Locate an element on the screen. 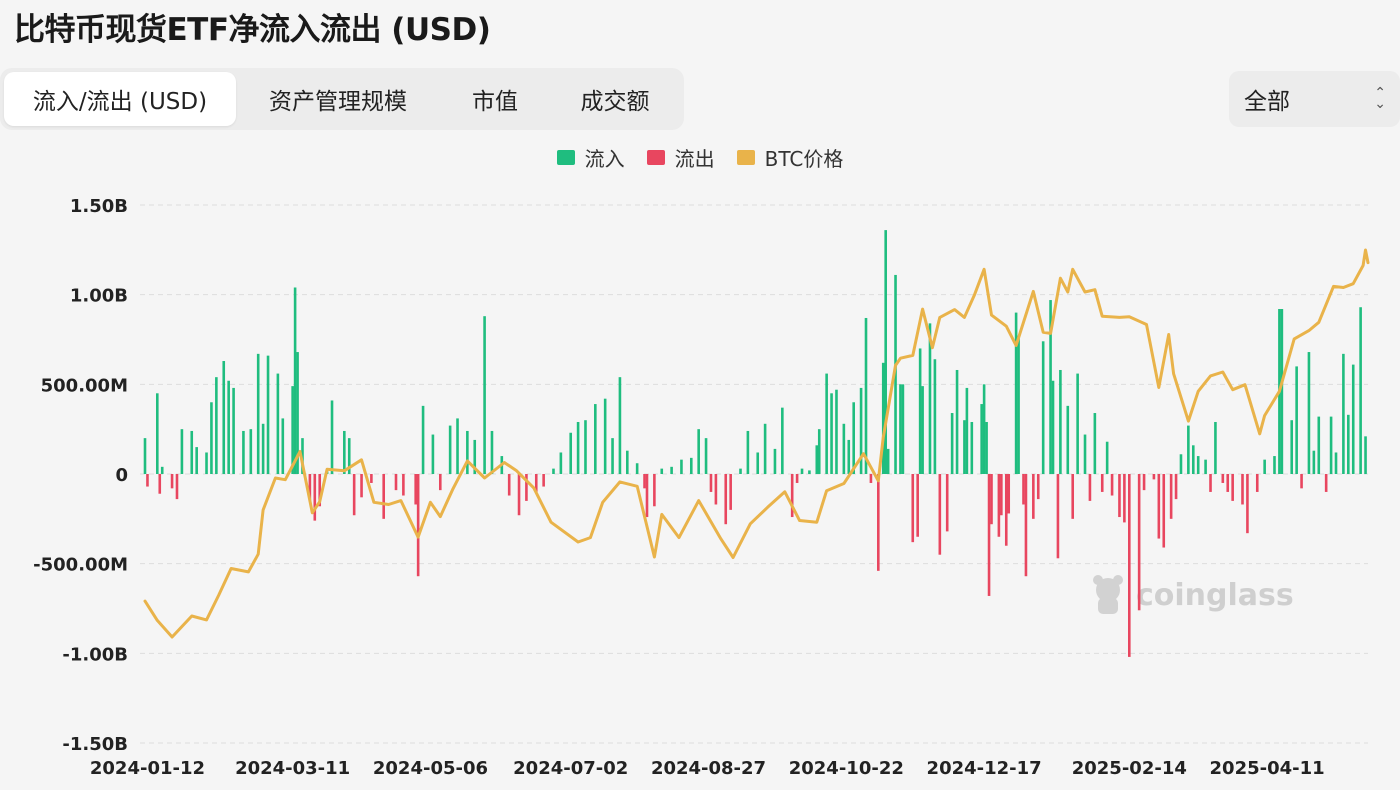  tab-volume: 成交额 is located at coordinates (615, 102).